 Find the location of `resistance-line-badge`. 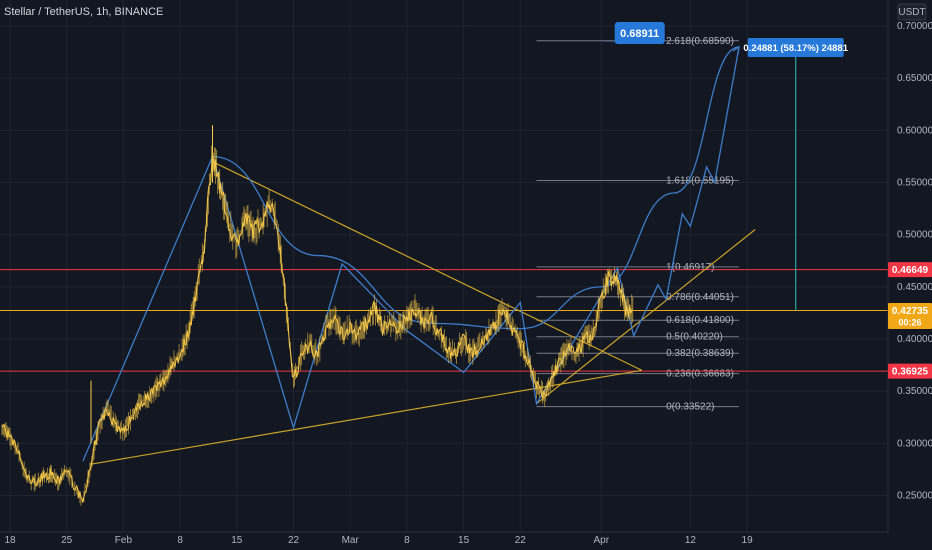

resistance-line-badge is located at coordinates (910, 270).